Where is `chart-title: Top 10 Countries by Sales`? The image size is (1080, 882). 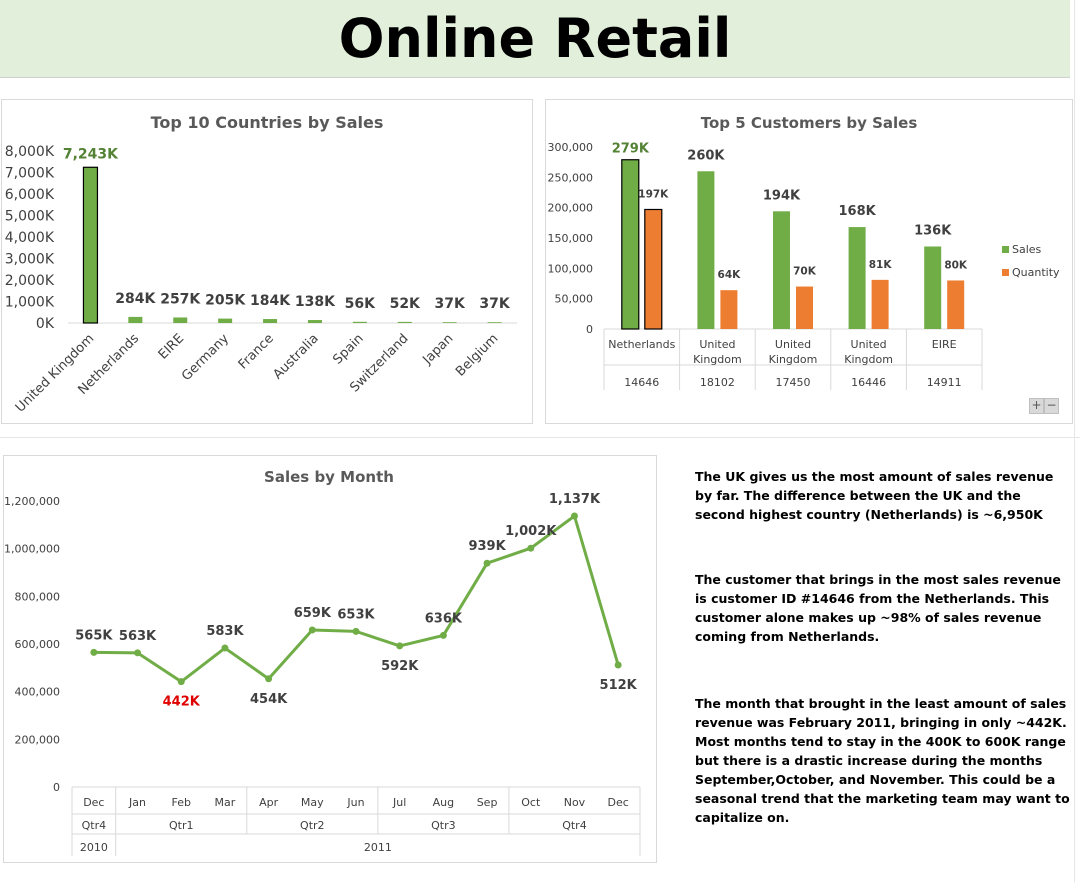
chart-title: Top 10 Countries by Sales is located at coordinates (267, 122).